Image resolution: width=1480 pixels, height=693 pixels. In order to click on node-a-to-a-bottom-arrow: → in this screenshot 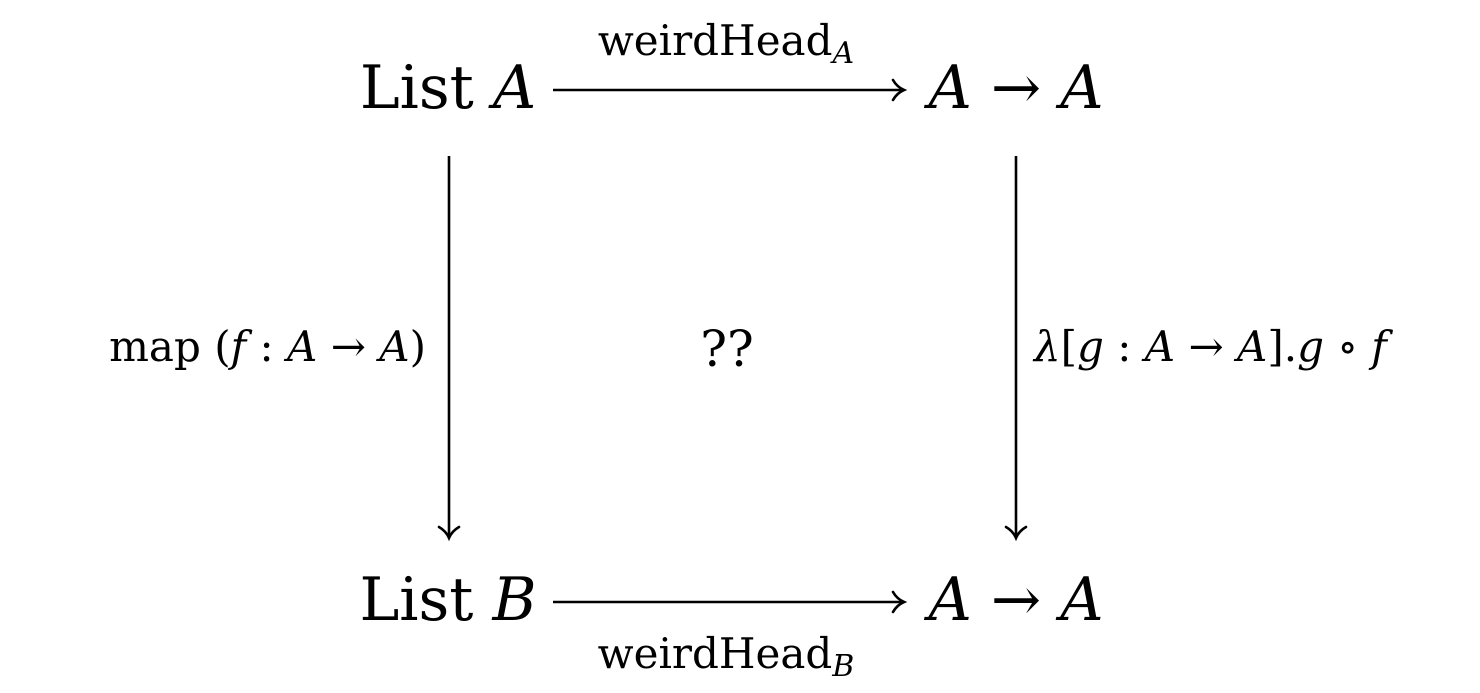, I will do `click(1016, 600)`.